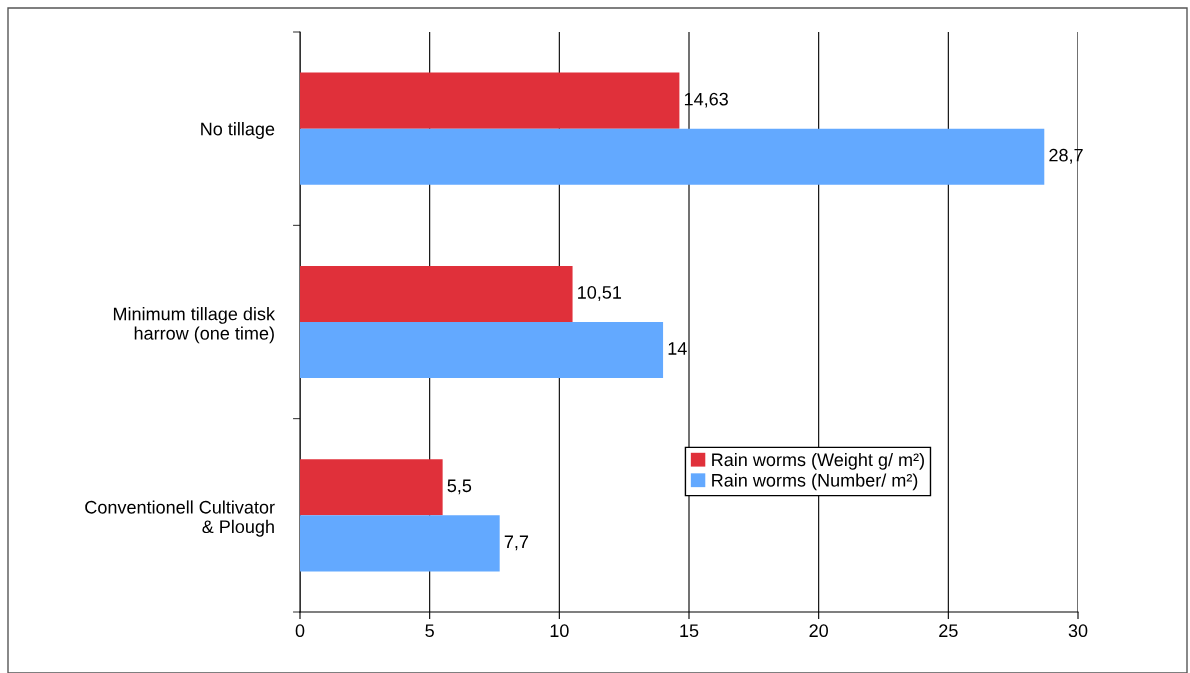  I want to click on x-tick-label: 20, so click(818, 631).